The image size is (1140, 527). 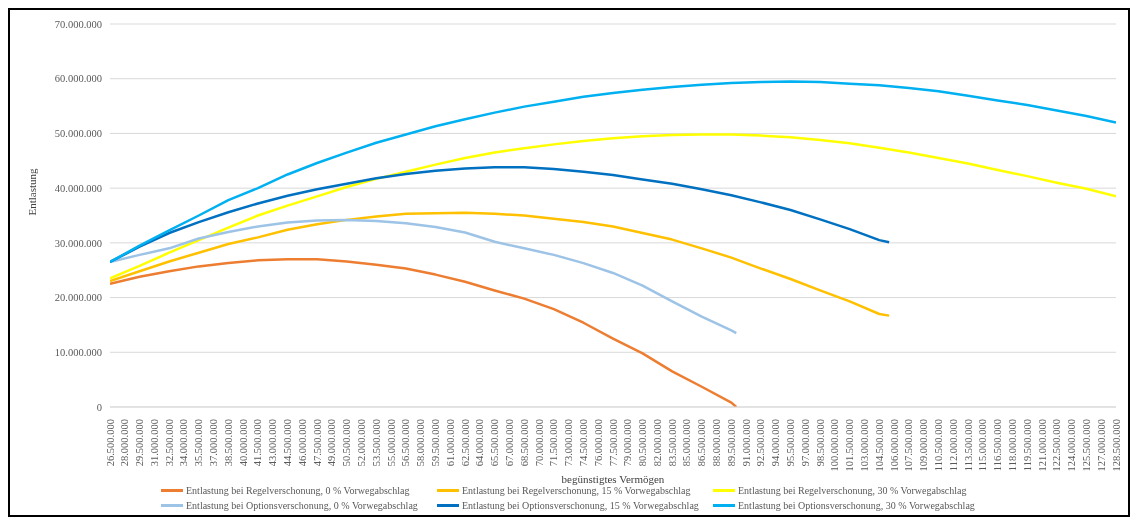 I want to click on legend-label: Entlastung bei Regelverschonung, 0 % Vorwegabschlag, so click(x=298, y=490).